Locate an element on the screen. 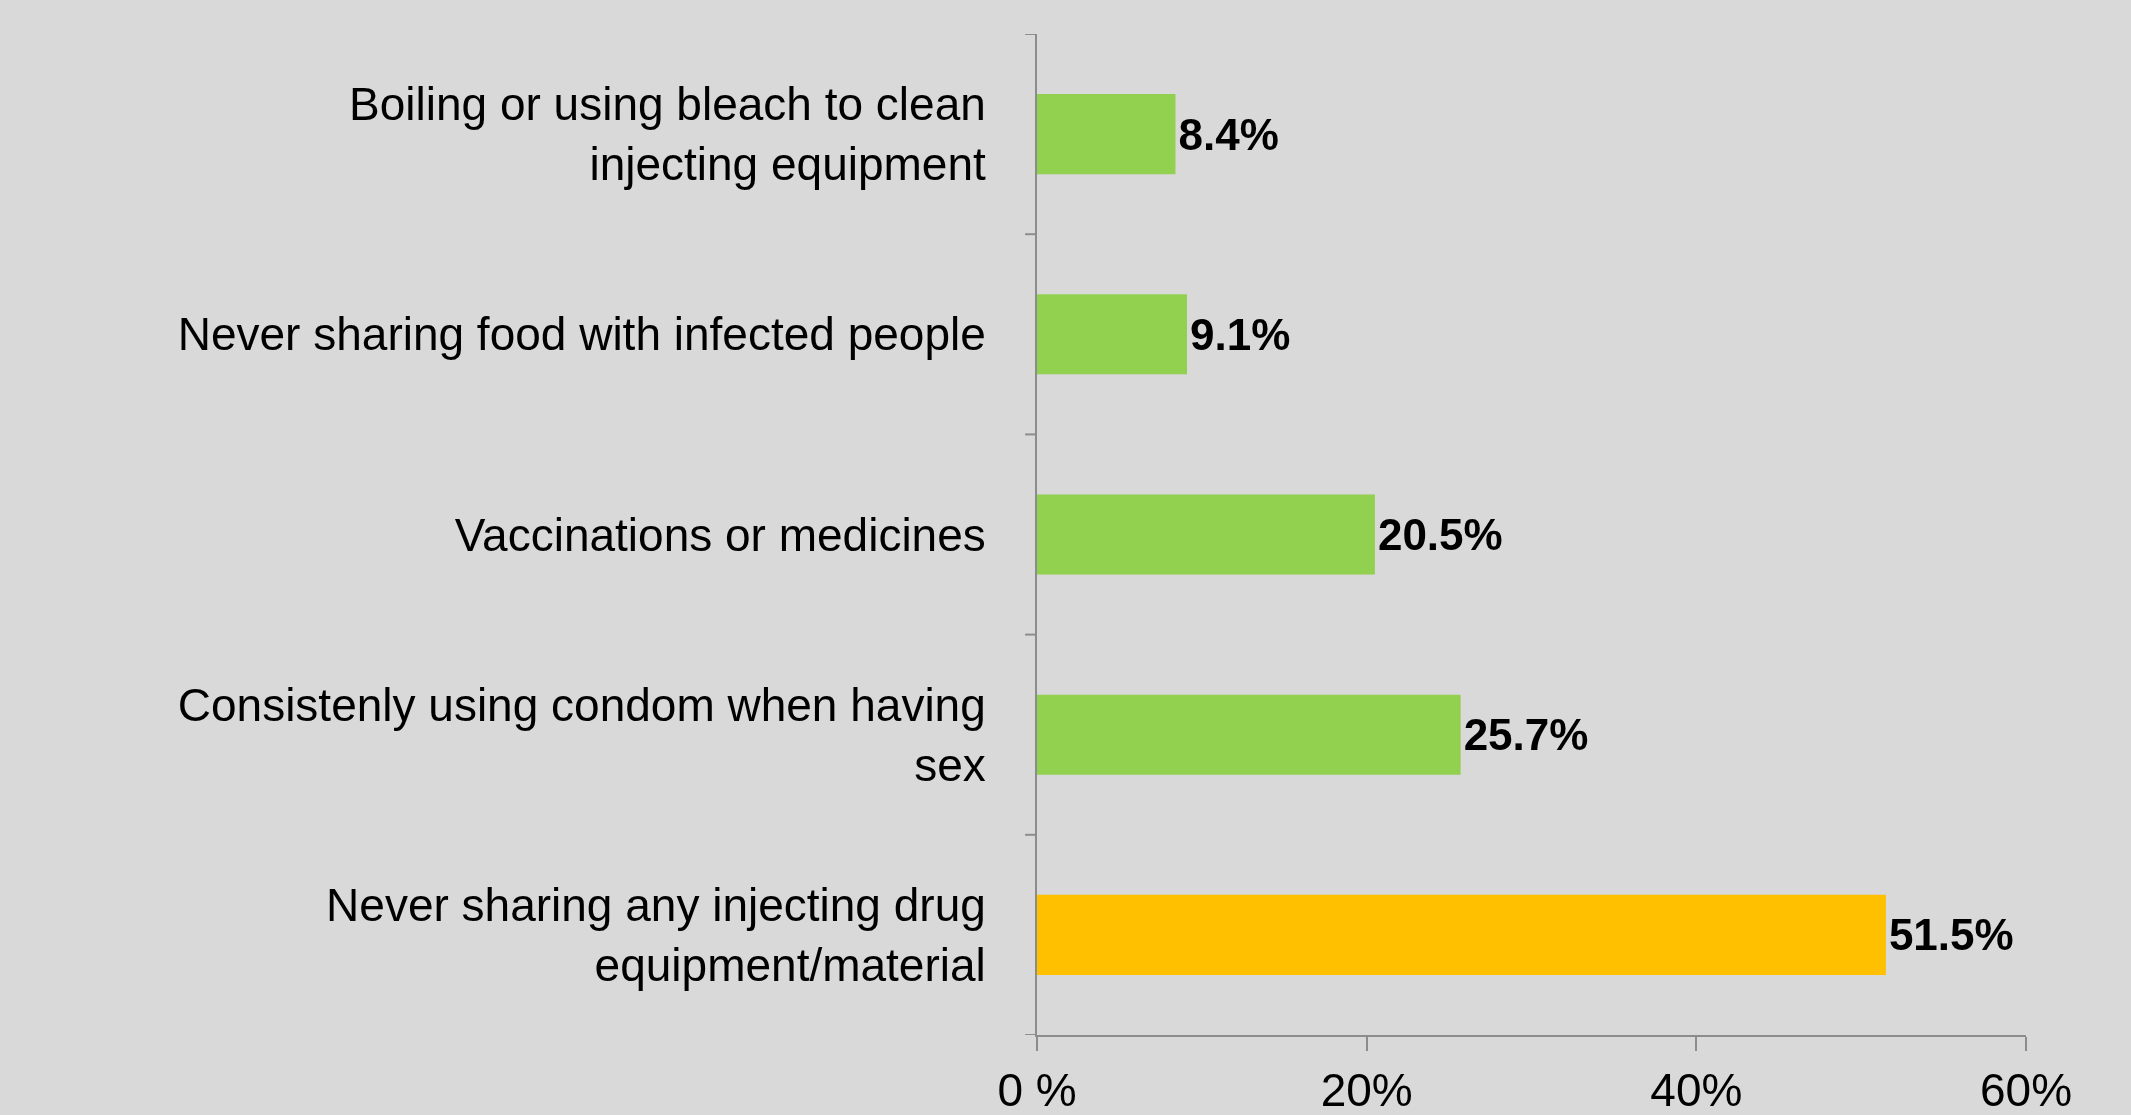  x-tick-label: 20% is located at coordinates (1366, 1089).